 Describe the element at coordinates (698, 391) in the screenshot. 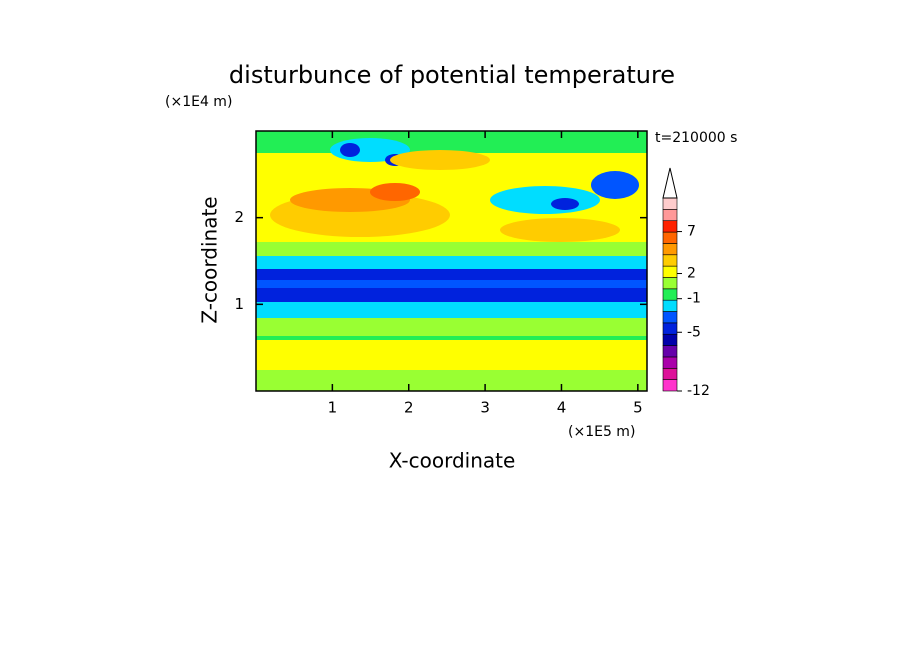

I see `colorbar-tick-label: -12` at that location.